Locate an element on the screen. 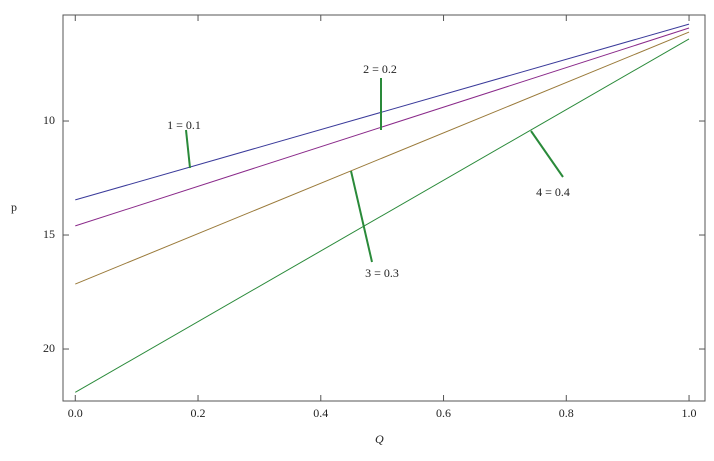 Image resolution: width=714 pixels, height=461 pixels. series-annotation: 4 = 0.4 is located at coordinates (553, 192).